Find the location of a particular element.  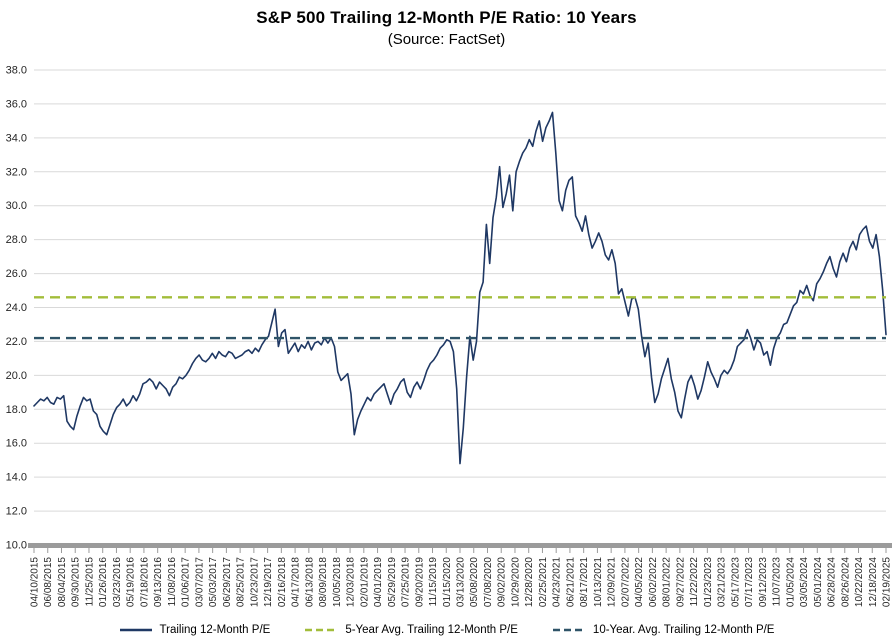

svg-text: 32.0 is located at coordinates (16, 172).